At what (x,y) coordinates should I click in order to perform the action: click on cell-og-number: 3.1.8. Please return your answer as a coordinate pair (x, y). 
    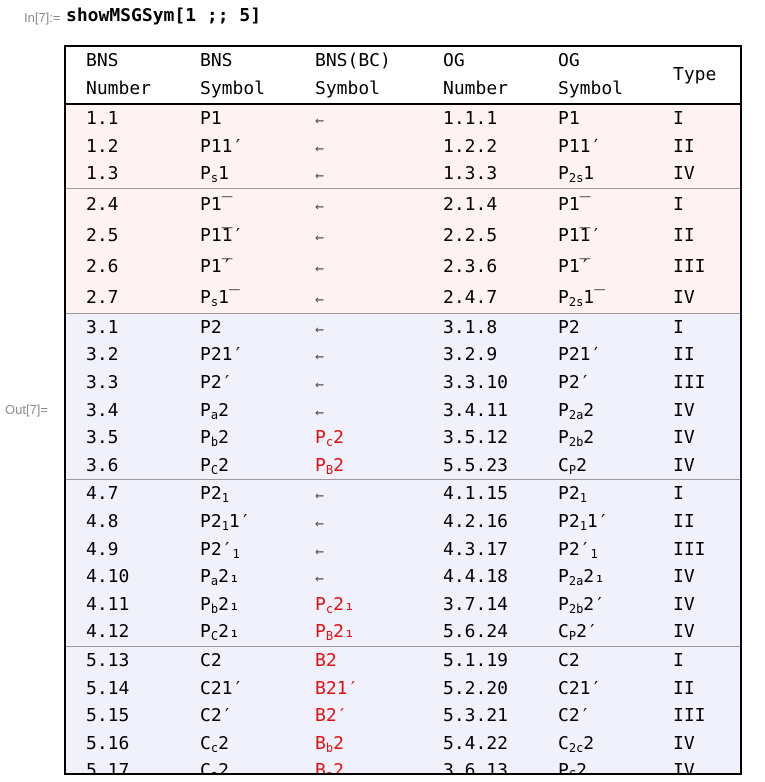
    Looking at the image, I should click on (470, 327).